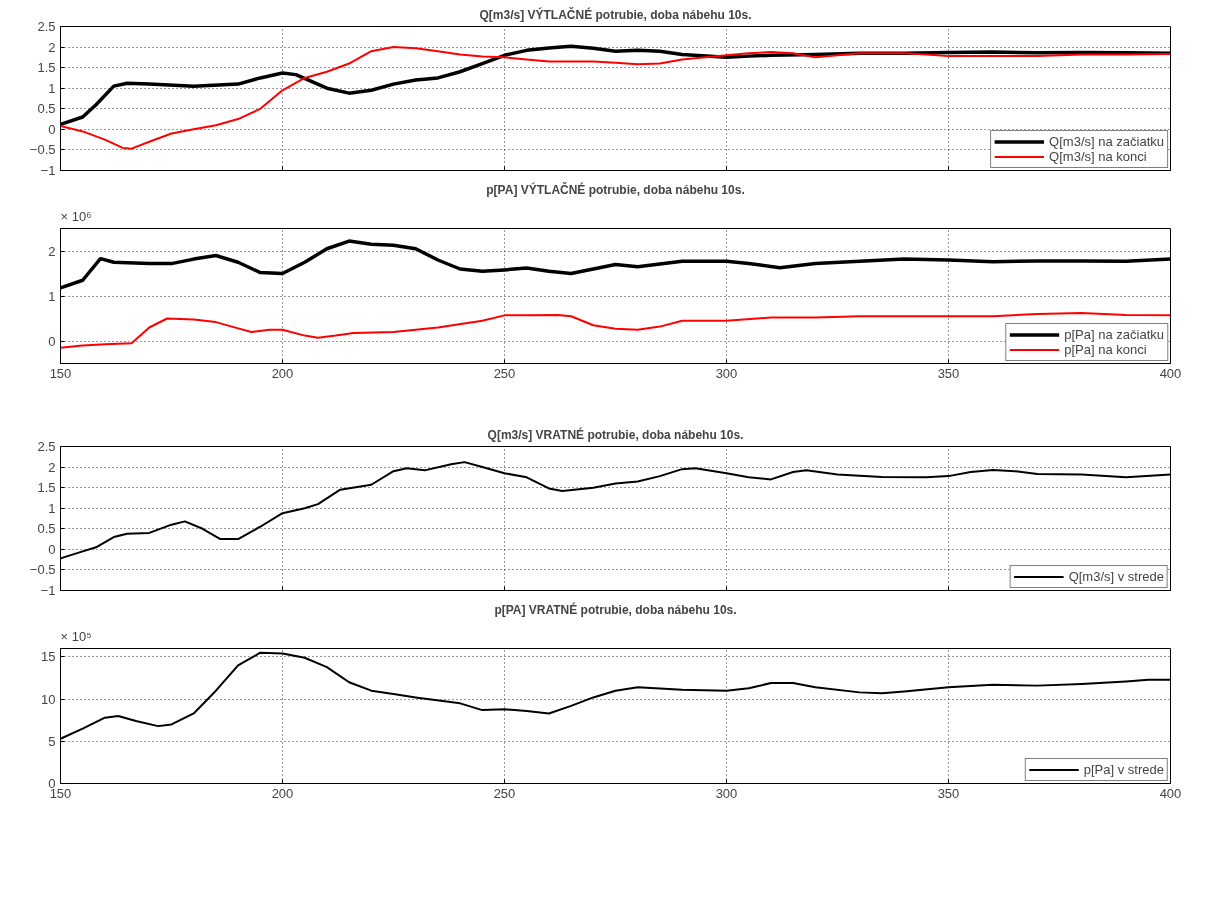  I want to click on y-tick-label: 15, so click(48, 657).